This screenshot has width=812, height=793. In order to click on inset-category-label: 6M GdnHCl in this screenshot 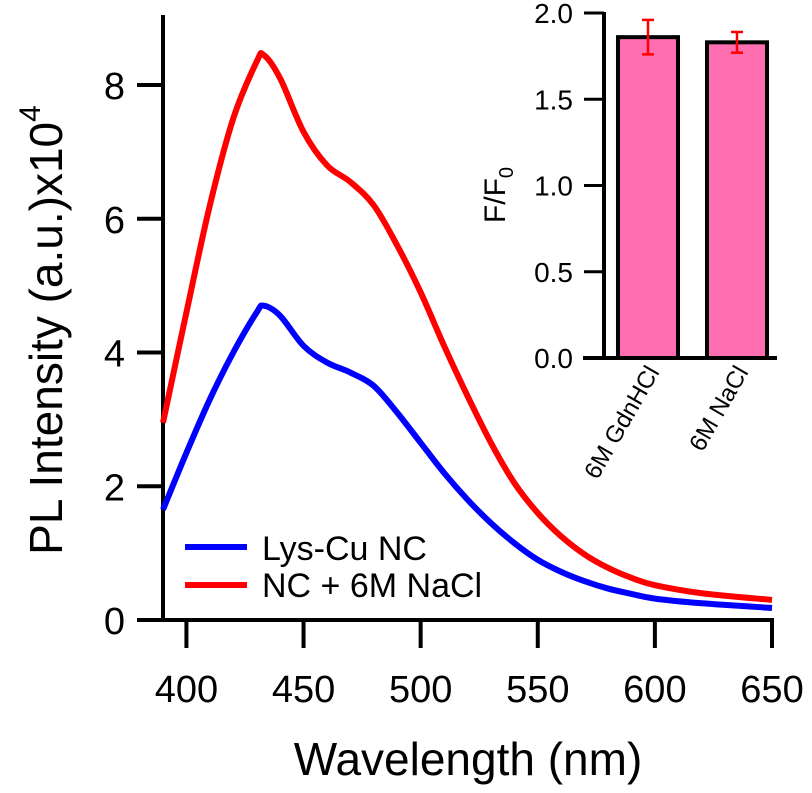, I will do `click(622, 423)`.